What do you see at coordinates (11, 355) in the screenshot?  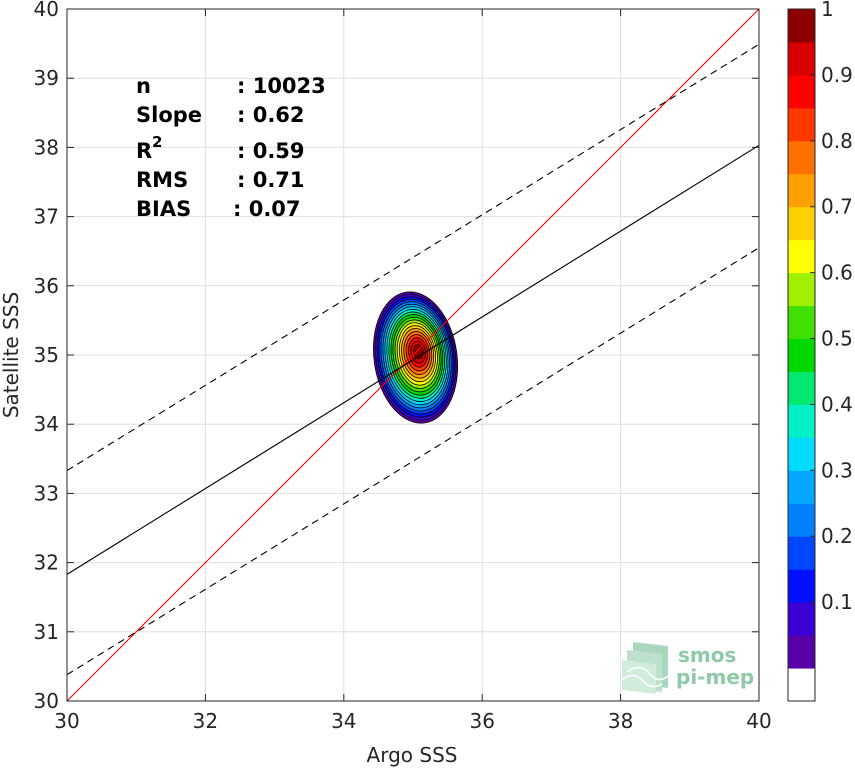 I see `y-axis-label: Satellite SSS` at bounding box center [11, 355].